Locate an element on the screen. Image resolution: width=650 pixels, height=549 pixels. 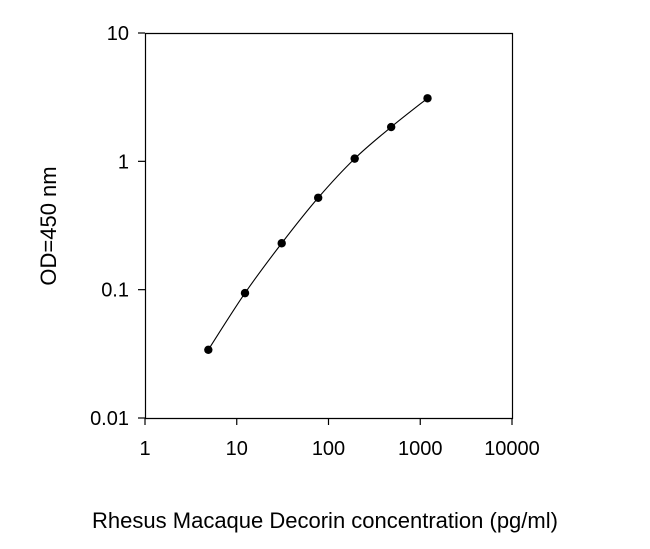
y-axis-title: OD=450 nm is located at coordinates (48, 225).